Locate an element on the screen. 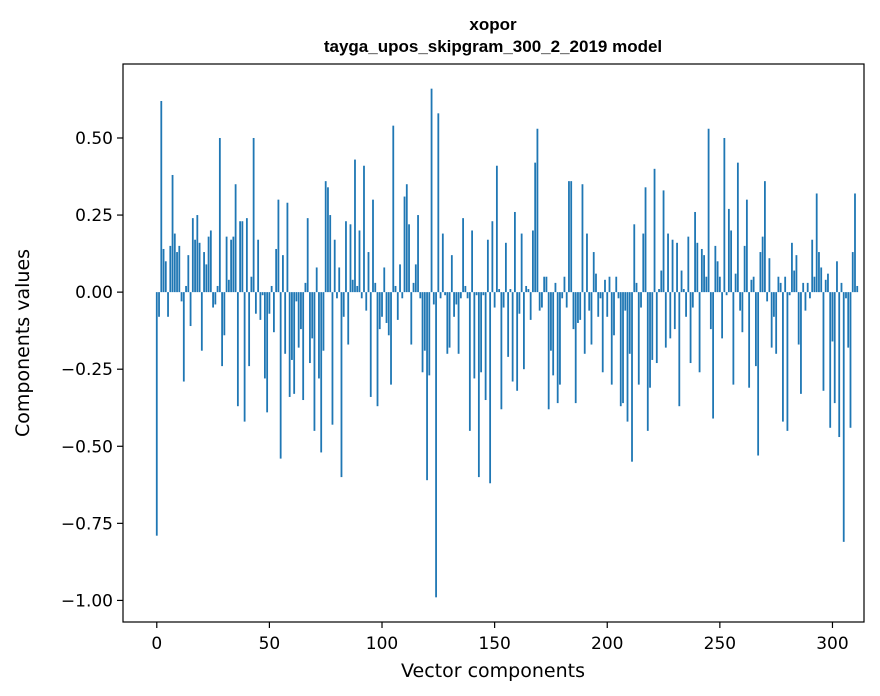  x-tick-label: 200 is located at coordinates (607, 644).